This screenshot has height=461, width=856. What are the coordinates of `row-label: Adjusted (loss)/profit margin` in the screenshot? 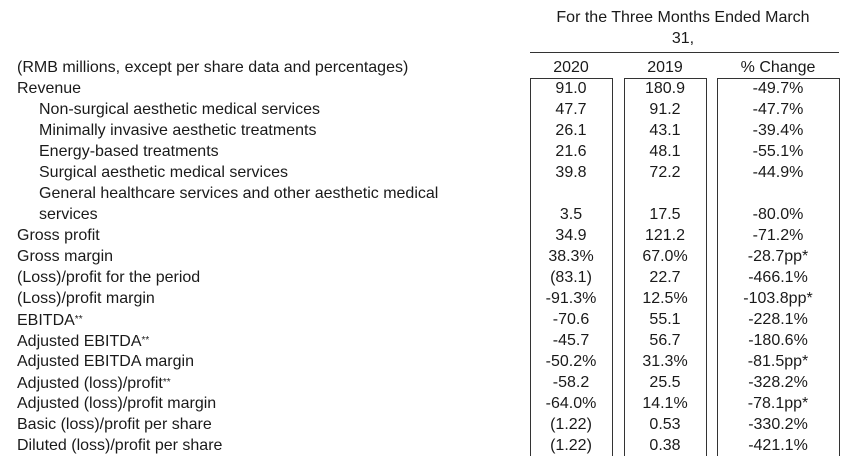 It's located at (116, 403).